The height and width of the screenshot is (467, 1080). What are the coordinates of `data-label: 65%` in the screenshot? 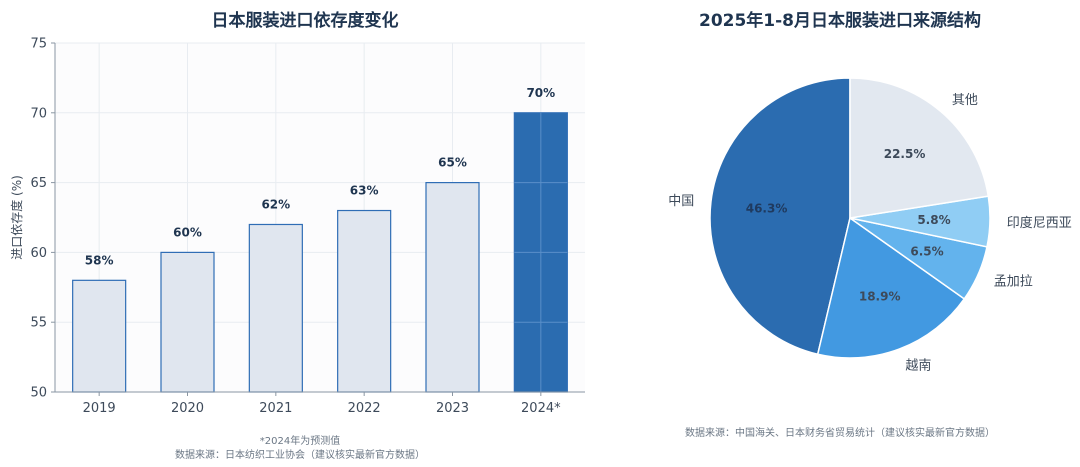 It's located at (452, 163).